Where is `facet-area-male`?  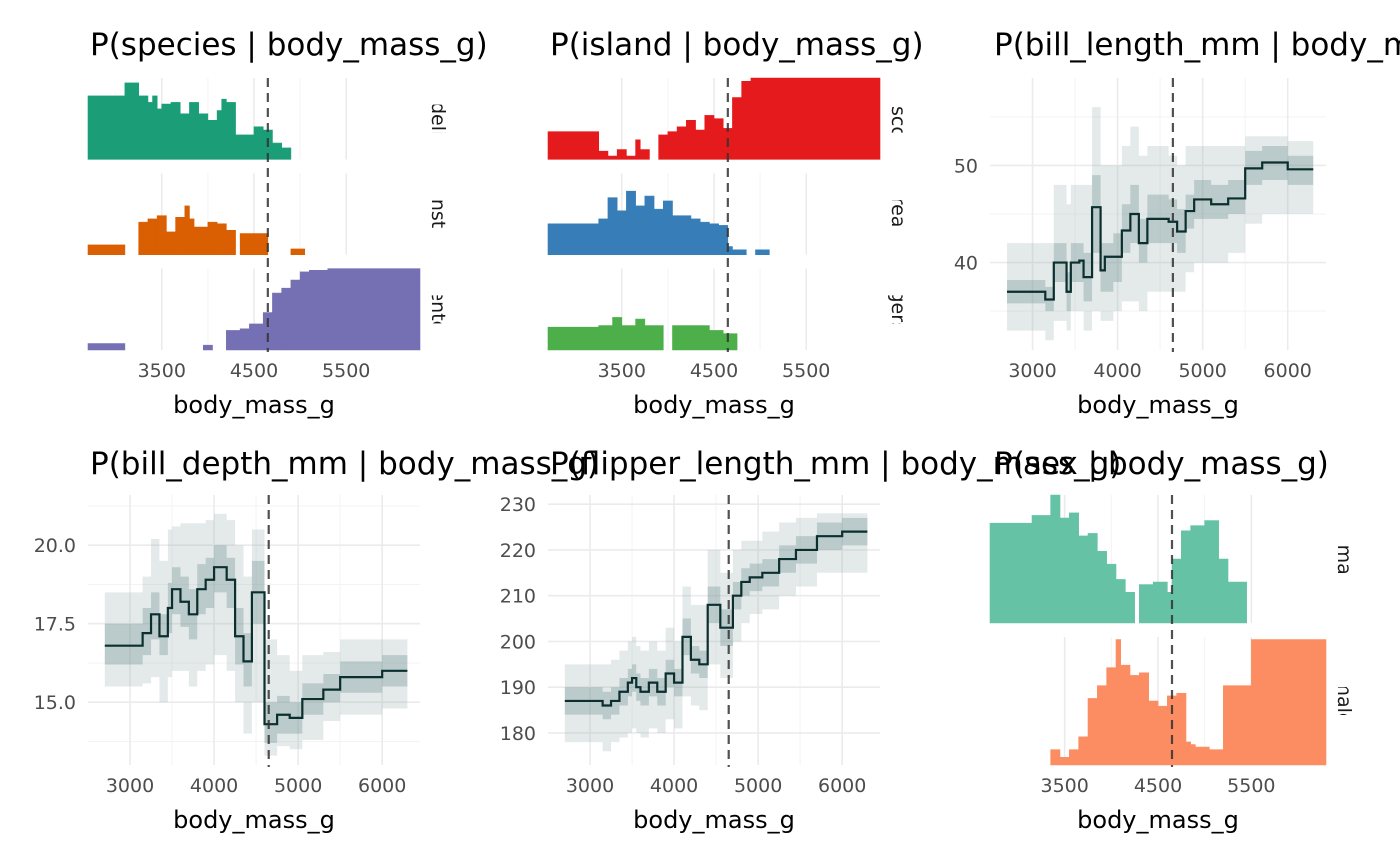 facet-area-male is located at coordinates (1188, 702).